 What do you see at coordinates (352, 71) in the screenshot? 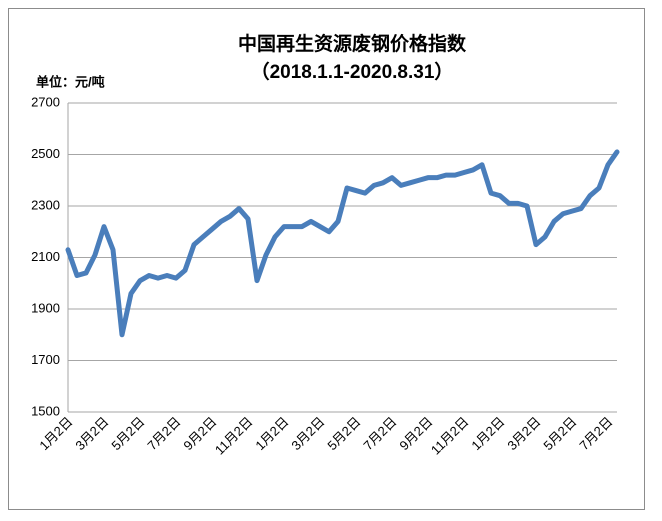
I see `chart-subtitle: （2018.1.1-2020.8.31）` at bounding box center [352, 71].